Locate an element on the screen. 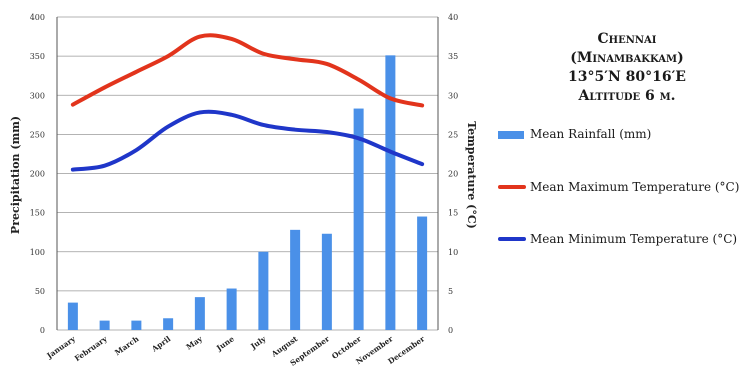 Image resolution: width=745 pixels, height=383 pixels. month-label-december: December is located at coordinates (406, 350).